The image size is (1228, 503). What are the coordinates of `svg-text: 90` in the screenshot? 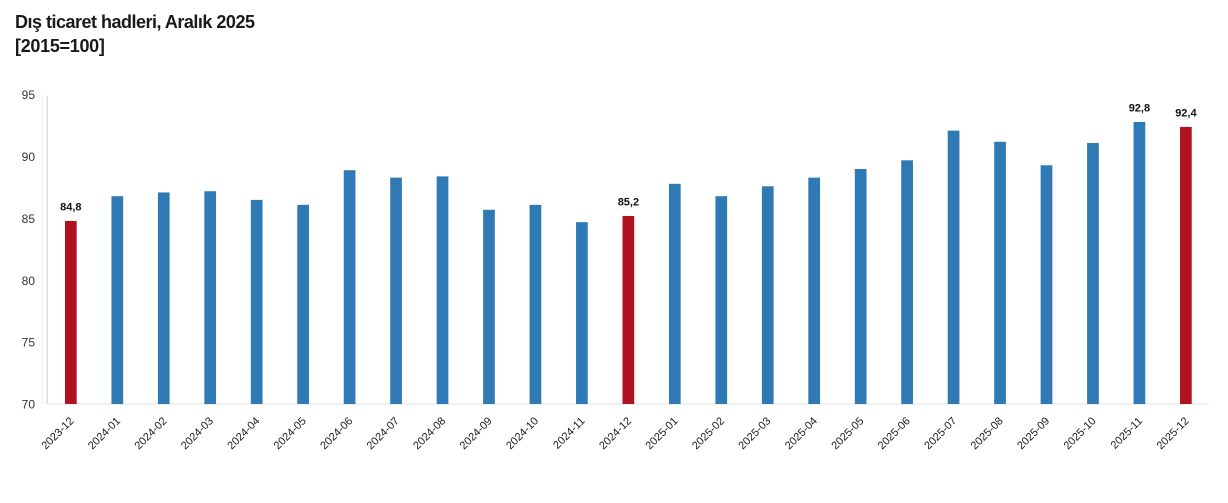 It's located at (29, 157).